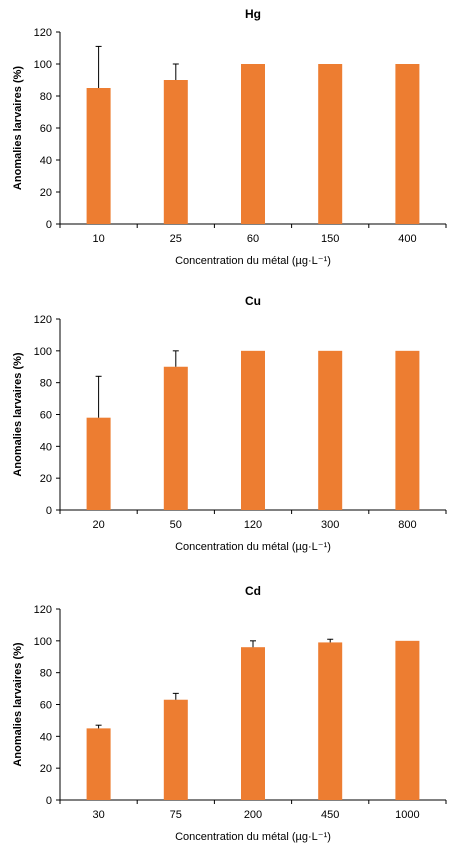 This screenshot has width=453, height=853. I want to click on x-tick-label: 400, so click(407, 239).